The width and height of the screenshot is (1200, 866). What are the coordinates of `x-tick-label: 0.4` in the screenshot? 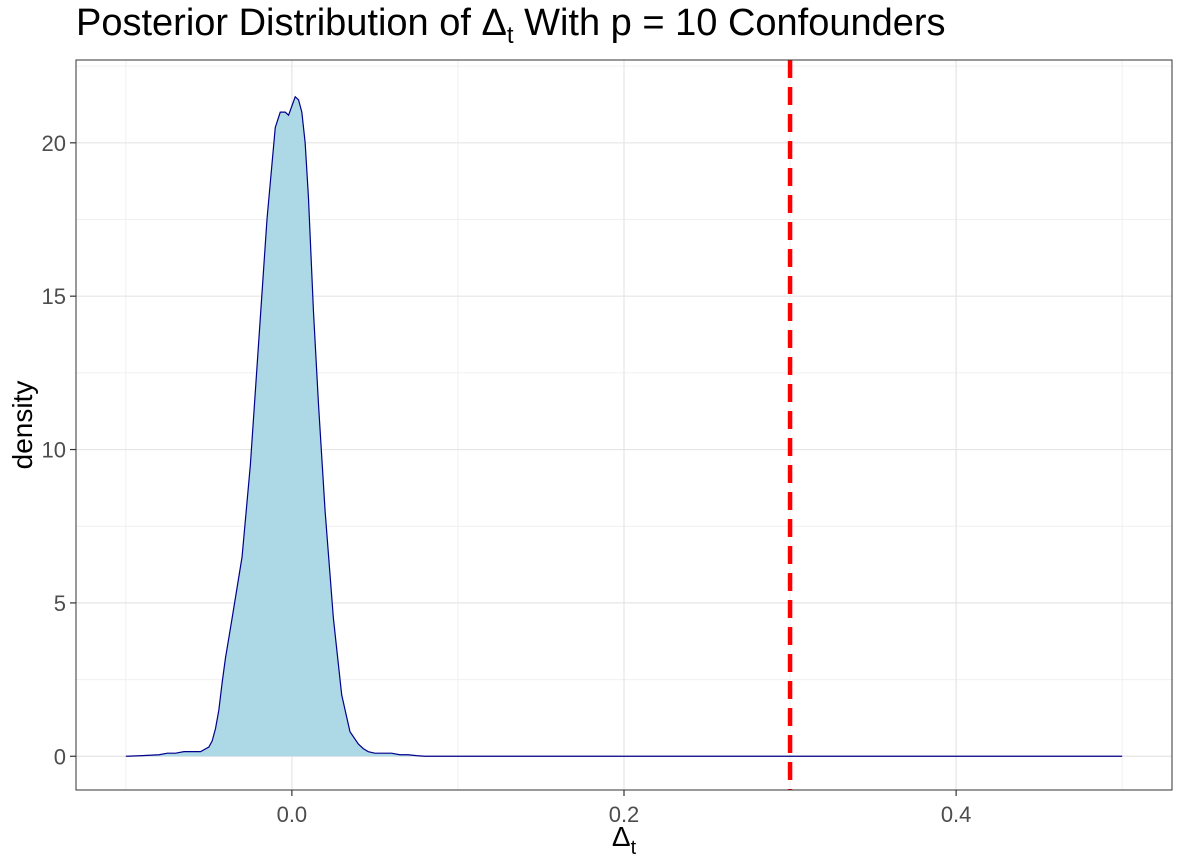 It's located at (956, 814).